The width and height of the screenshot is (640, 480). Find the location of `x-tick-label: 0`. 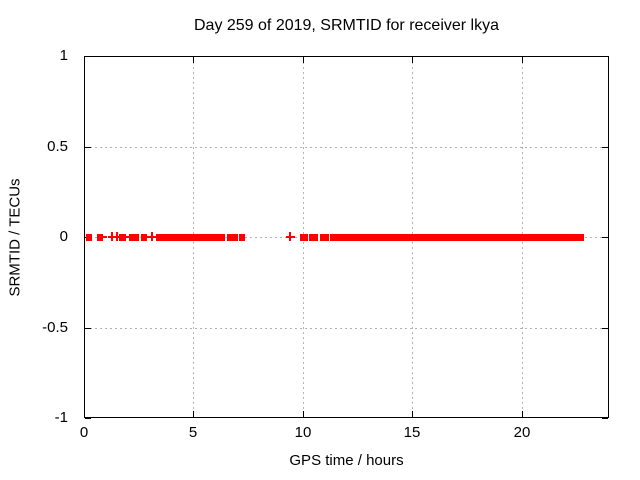

x-tick-label: 0 is located at coordinates (84, 432).